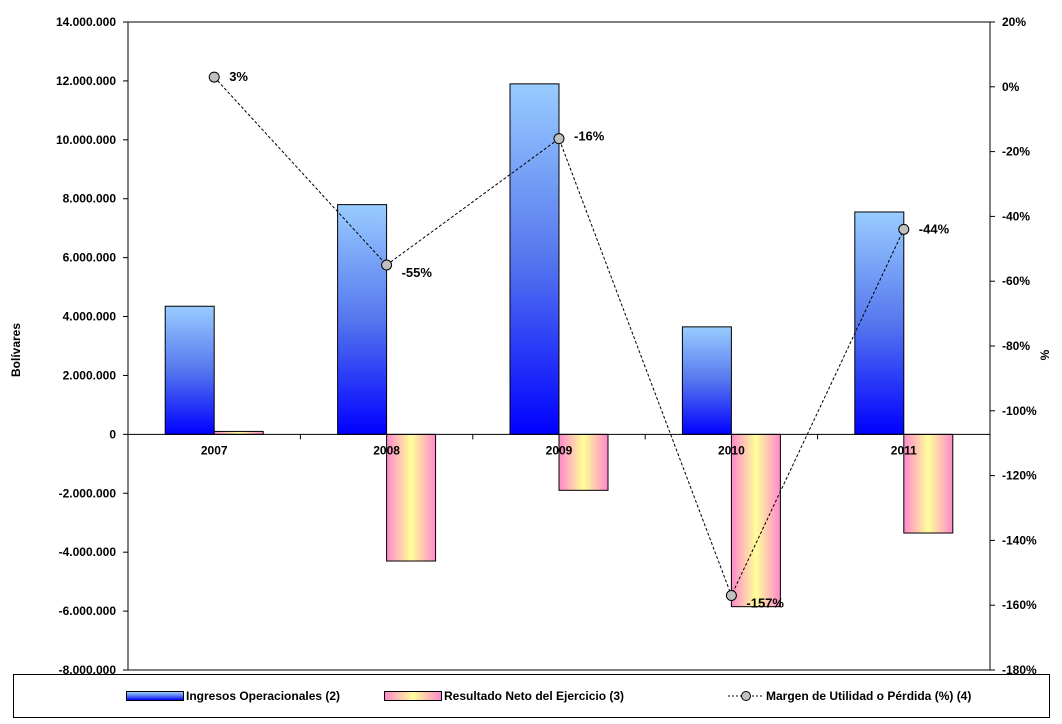 Image resolution: width=1062 pixels, height=724 pixels. Describe the element at coordinates (746, 696) in the screenshot. I see `legend-line-marker-icon` at that location.